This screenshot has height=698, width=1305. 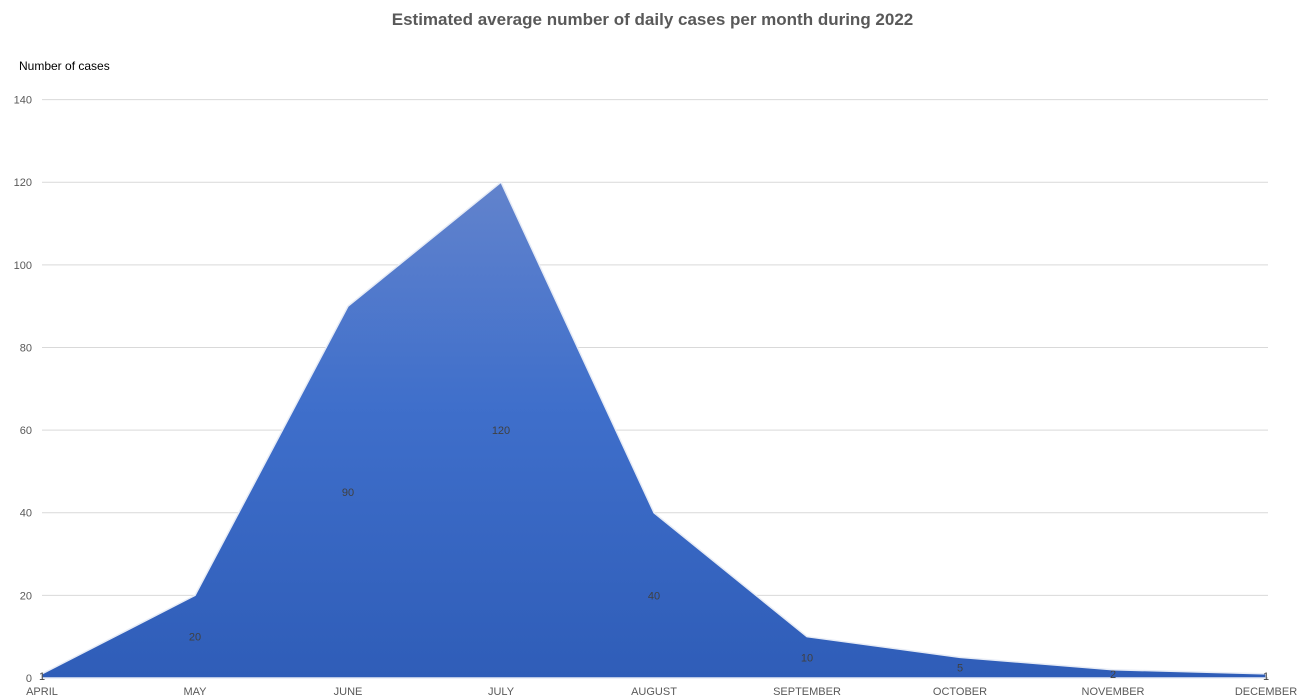 What do you see at coordinates (26, 348) in the screenshot?
I see `y-tick-label: 80` at bounding box center [26, 348].